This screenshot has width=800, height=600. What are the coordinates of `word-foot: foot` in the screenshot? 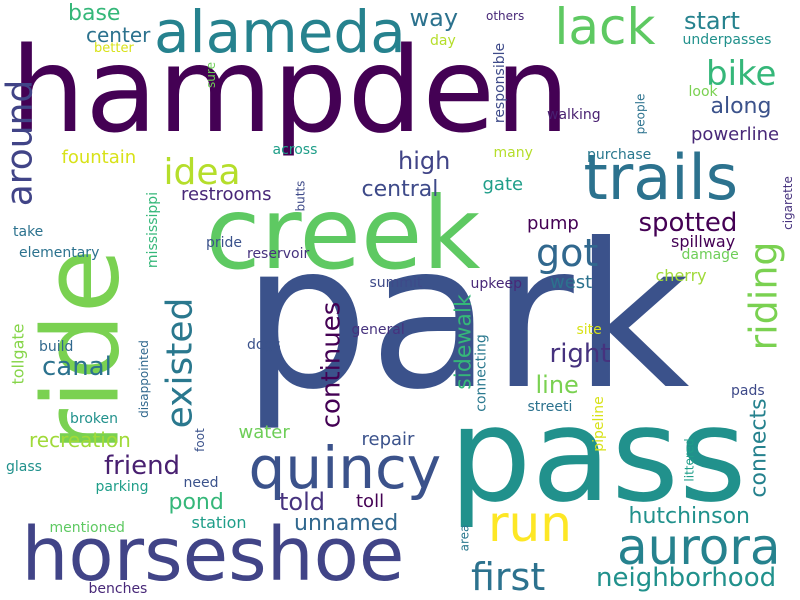 It's located at (199, 440).